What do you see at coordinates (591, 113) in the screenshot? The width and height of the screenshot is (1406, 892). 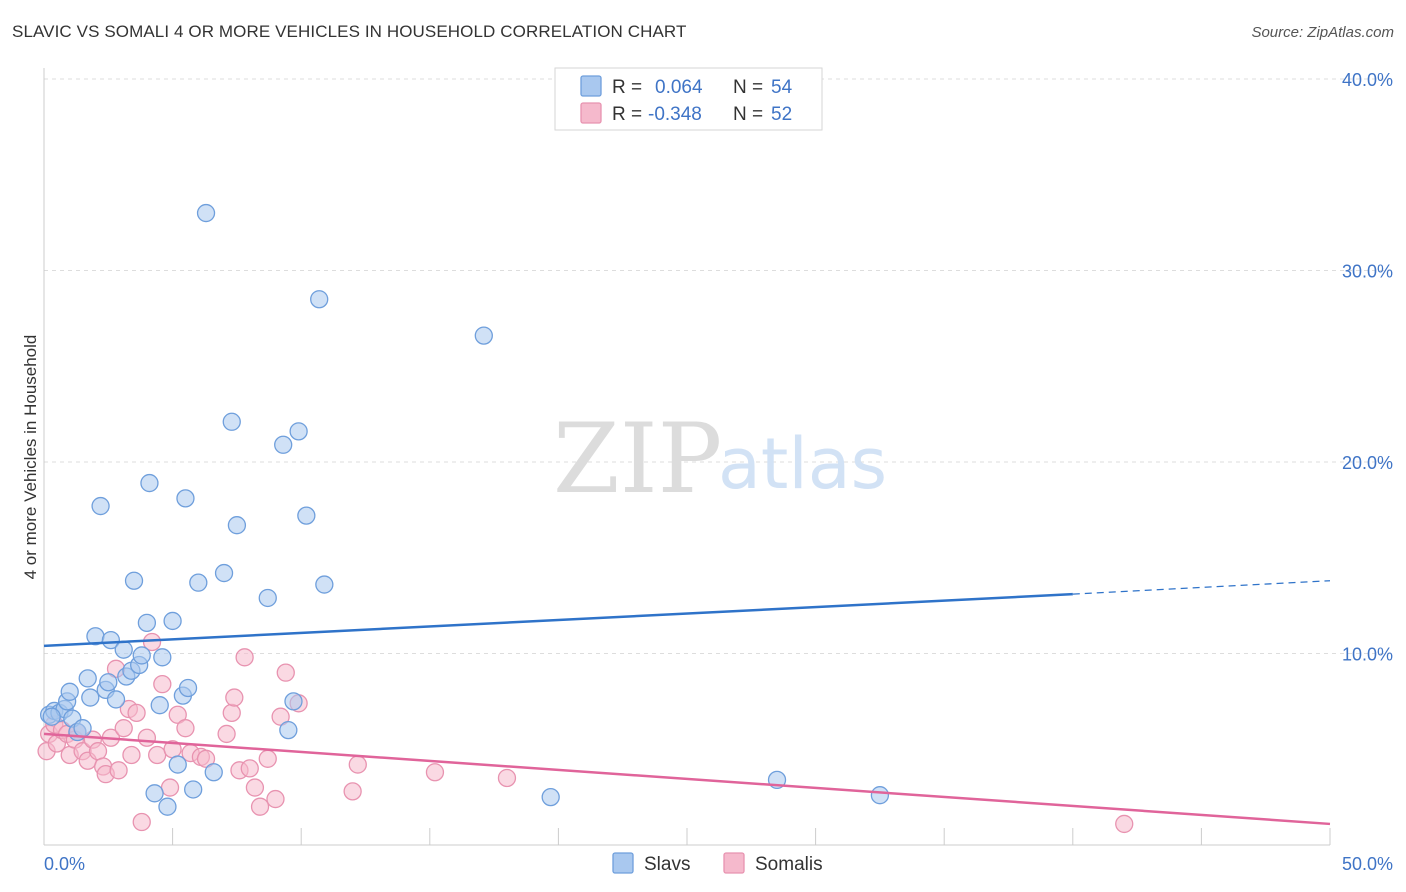 I see `legend-swatch-somalis` at bounding box center [591, 113].